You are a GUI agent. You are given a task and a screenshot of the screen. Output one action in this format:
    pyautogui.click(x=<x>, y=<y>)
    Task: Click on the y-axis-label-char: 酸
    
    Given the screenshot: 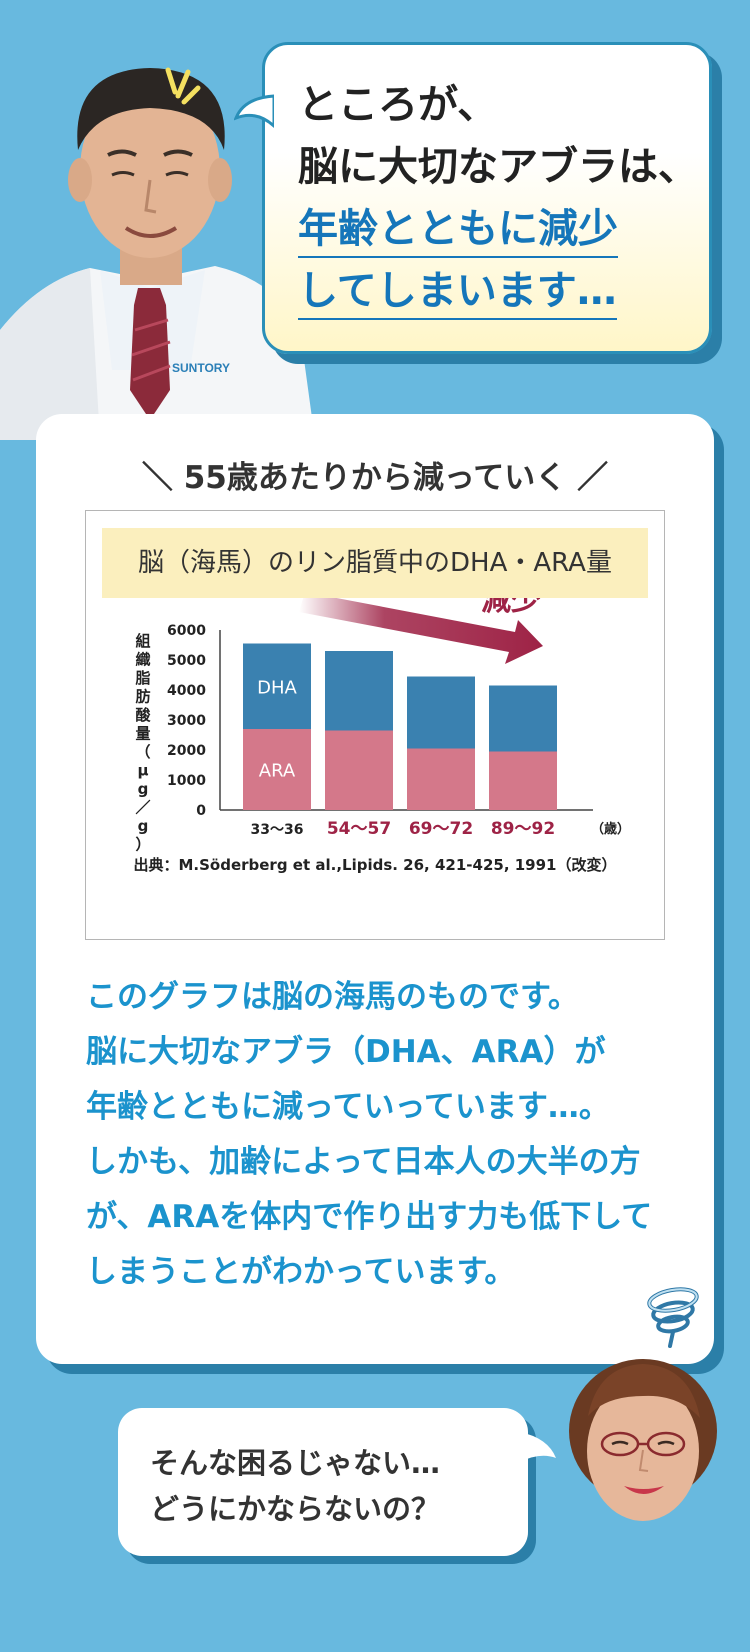 What is the action you would take?
    pyautogui.click(x=143, y=715)
    